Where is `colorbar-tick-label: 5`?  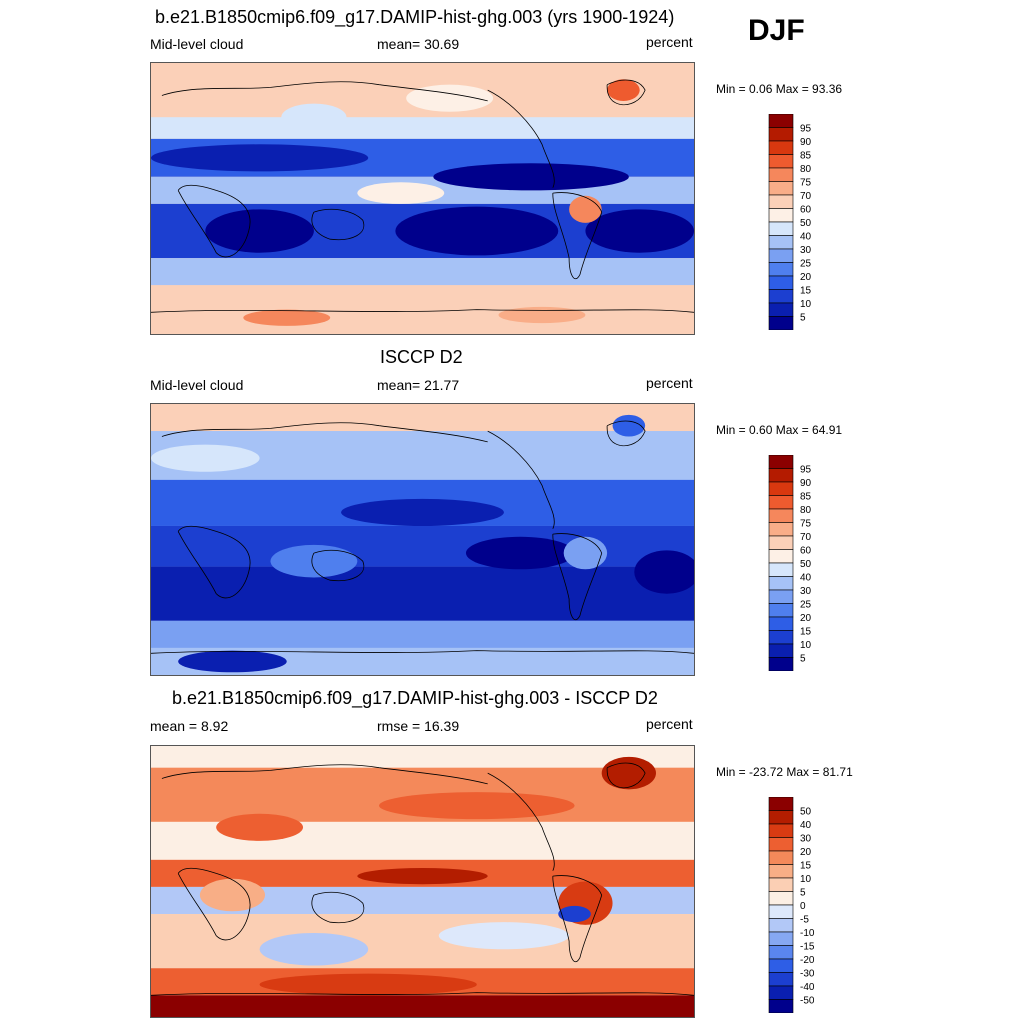 colorbar-tick-label: 5 is located at coordinates (803, 318).